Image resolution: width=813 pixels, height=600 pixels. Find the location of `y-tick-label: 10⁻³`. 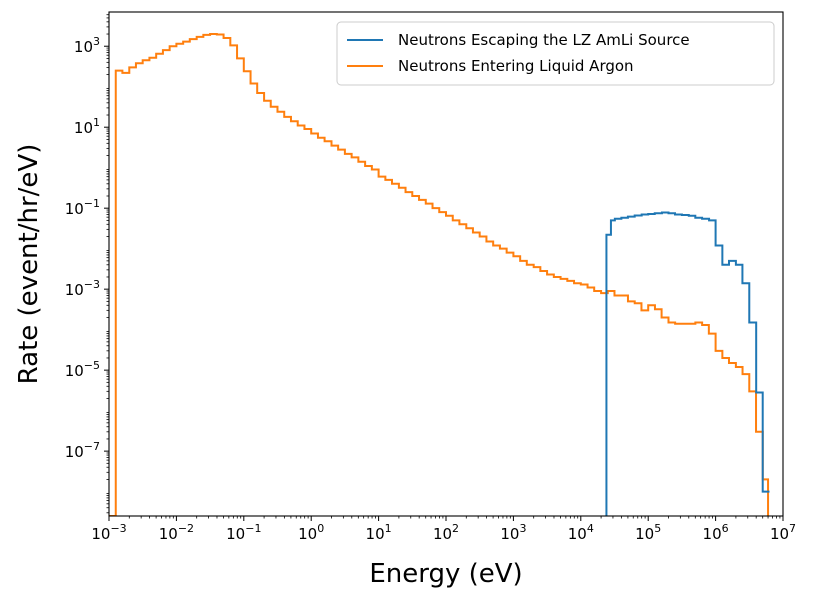

y-tick-label: 10⁻³ is located at coordinates (82, 288).